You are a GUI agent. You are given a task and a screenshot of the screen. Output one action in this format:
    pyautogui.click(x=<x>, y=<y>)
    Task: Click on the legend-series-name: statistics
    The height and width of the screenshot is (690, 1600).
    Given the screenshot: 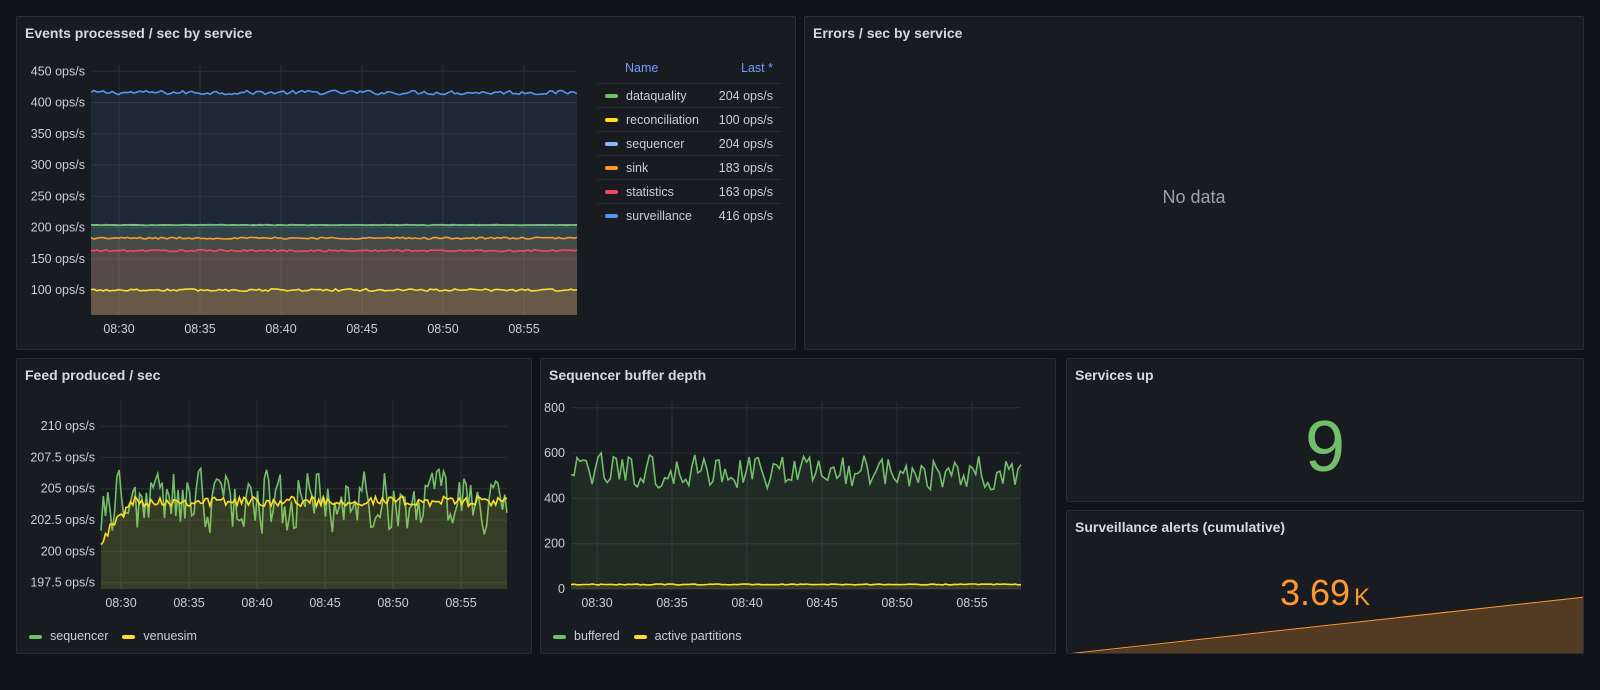 What is the action you would take?
    pyautogui.click(x=654, y=191)
    